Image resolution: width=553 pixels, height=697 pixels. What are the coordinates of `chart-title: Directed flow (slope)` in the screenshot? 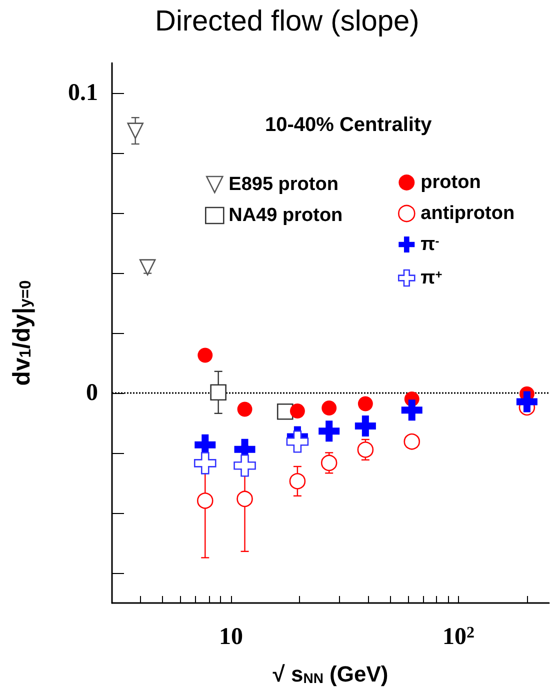 It's located at (287, 22).